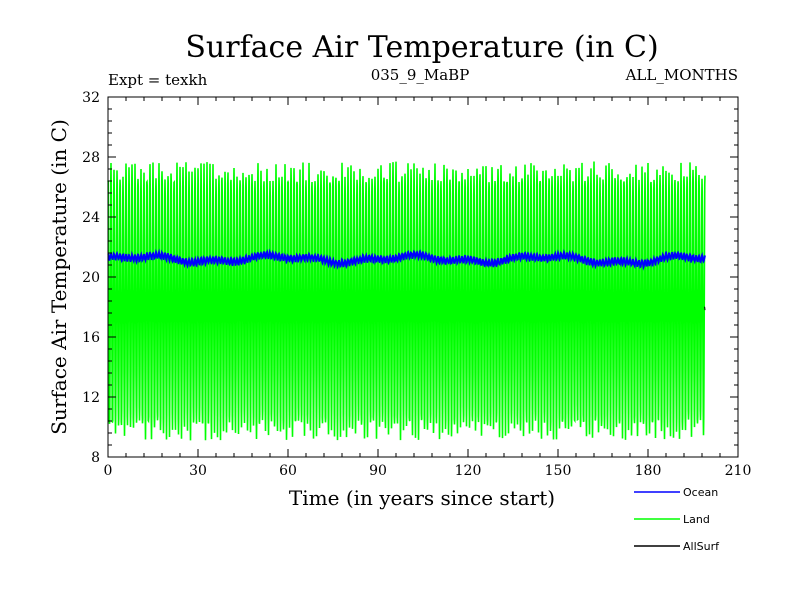  I want to click on x-tick-label: 0, so click(108, 471).